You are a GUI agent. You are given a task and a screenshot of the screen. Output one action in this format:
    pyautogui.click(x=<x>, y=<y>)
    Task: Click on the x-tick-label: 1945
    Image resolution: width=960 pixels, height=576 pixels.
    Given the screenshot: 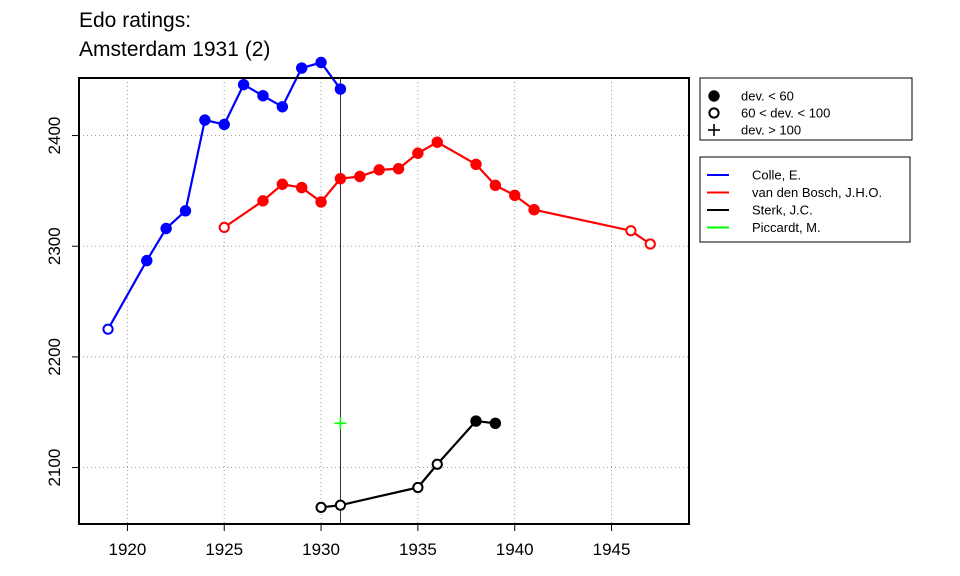 What is the action you would take?
    pyautogui.click(x=612, y=549)
    